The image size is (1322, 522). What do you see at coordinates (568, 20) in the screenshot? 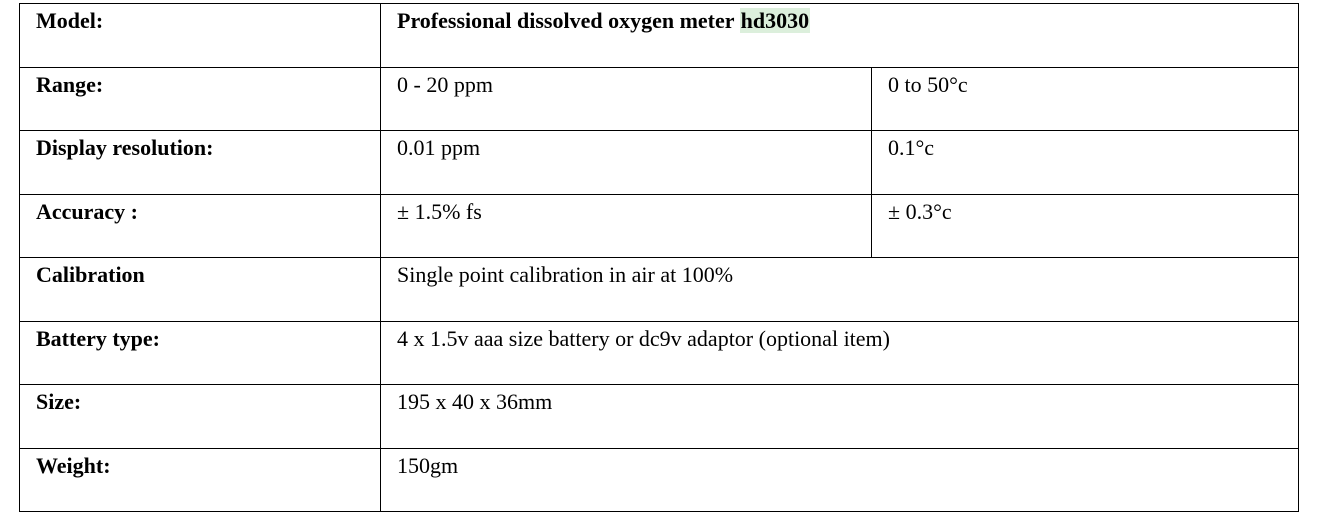
I see `model-name-text: Professional dissolved oxygen meter` at bounding box center [568, 20].